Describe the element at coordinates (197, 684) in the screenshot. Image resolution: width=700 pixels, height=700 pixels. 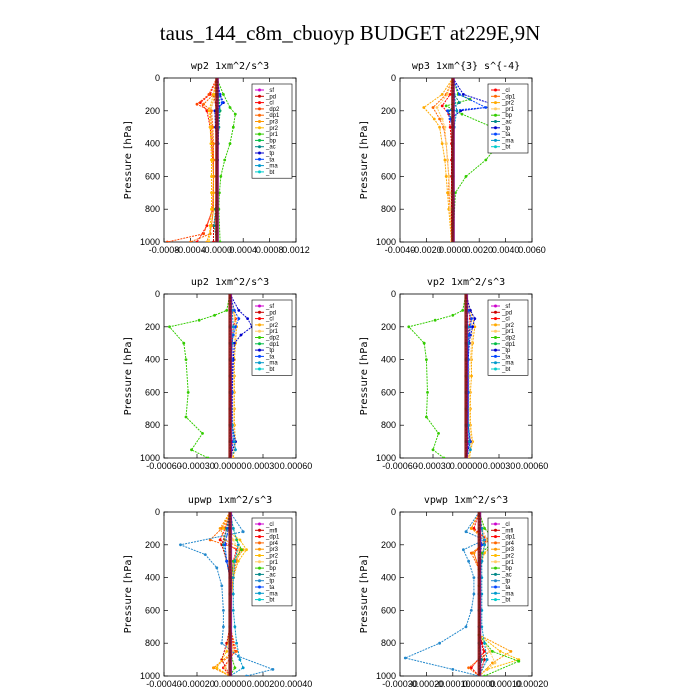
I see `x-tick-label: -0.00020` at that location.